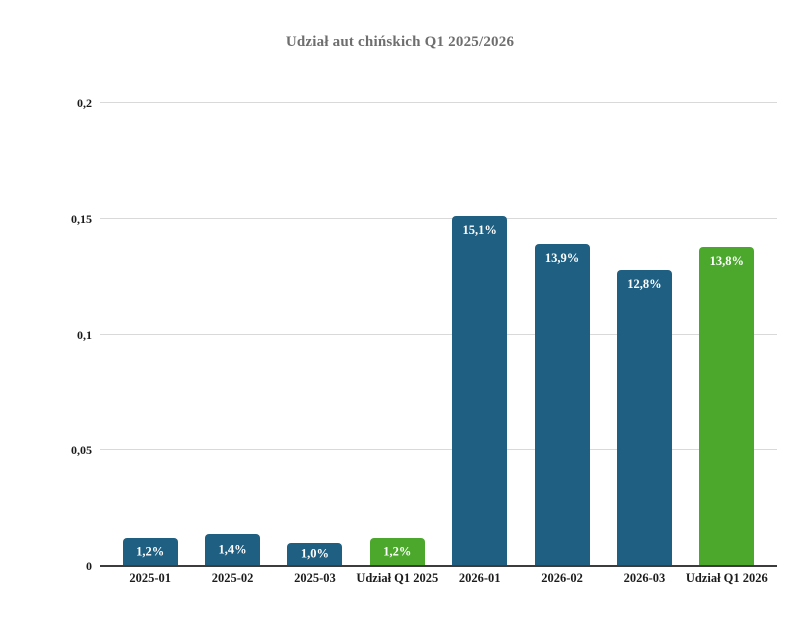  Describe the element at coordinates (81, 218) in the screenshot. I see `y-tick-label: 0,15` at that location.